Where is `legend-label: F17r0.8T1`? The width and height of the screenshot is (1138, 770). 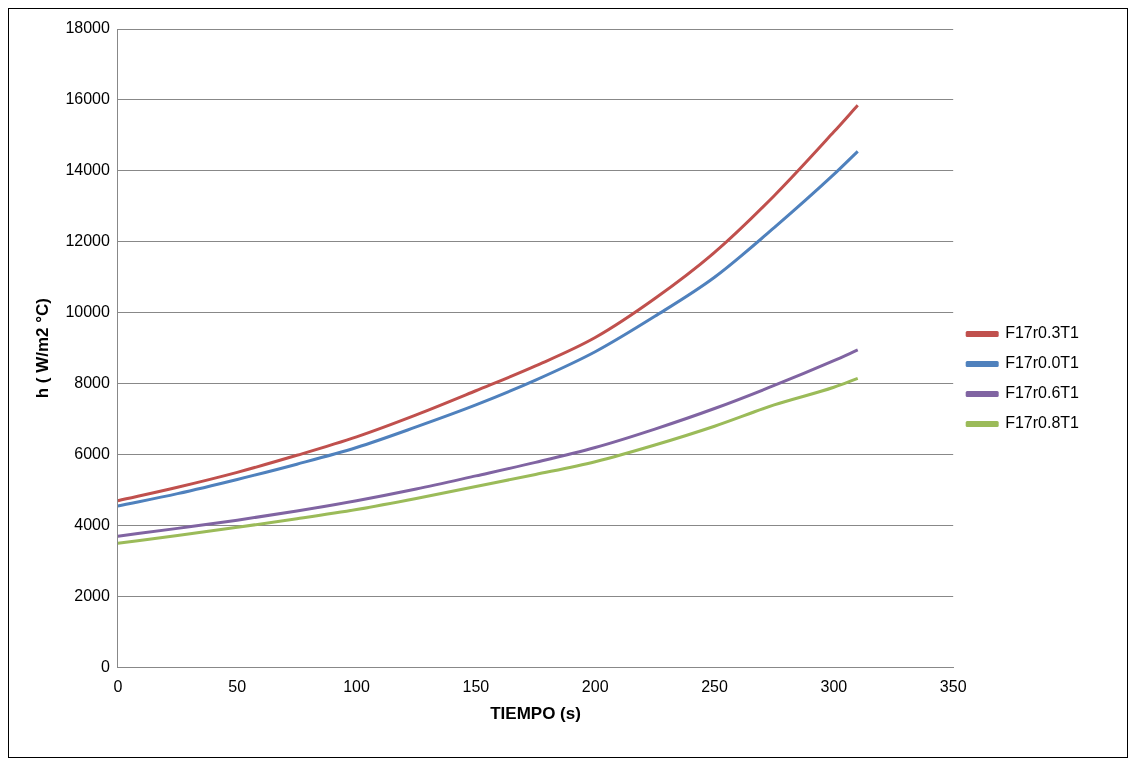 legend-label: F17r0.8T1 is located at coordinates (1042, 423).